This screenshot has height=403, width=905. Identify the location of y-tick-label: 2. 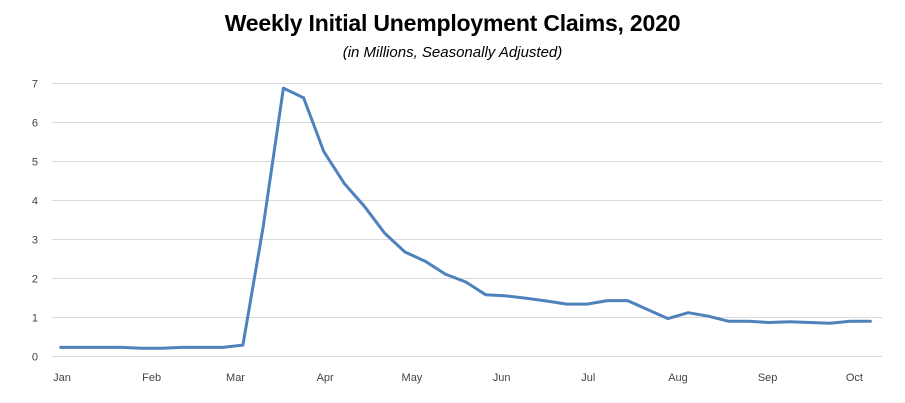
(35, 280).